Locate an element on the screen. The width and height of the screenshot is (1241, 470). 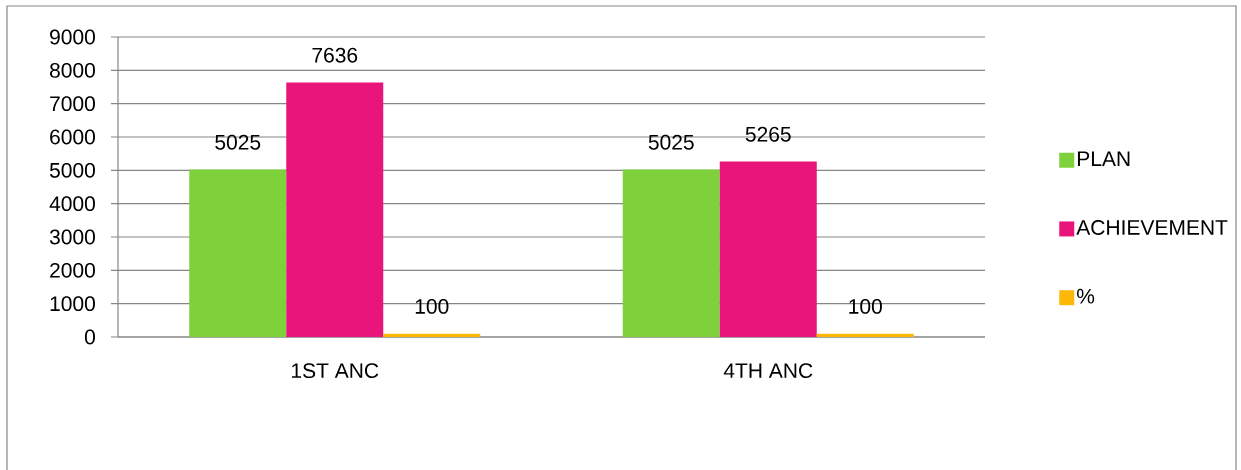
y-tick-label: 3000 is located at coordinates (72, 237).